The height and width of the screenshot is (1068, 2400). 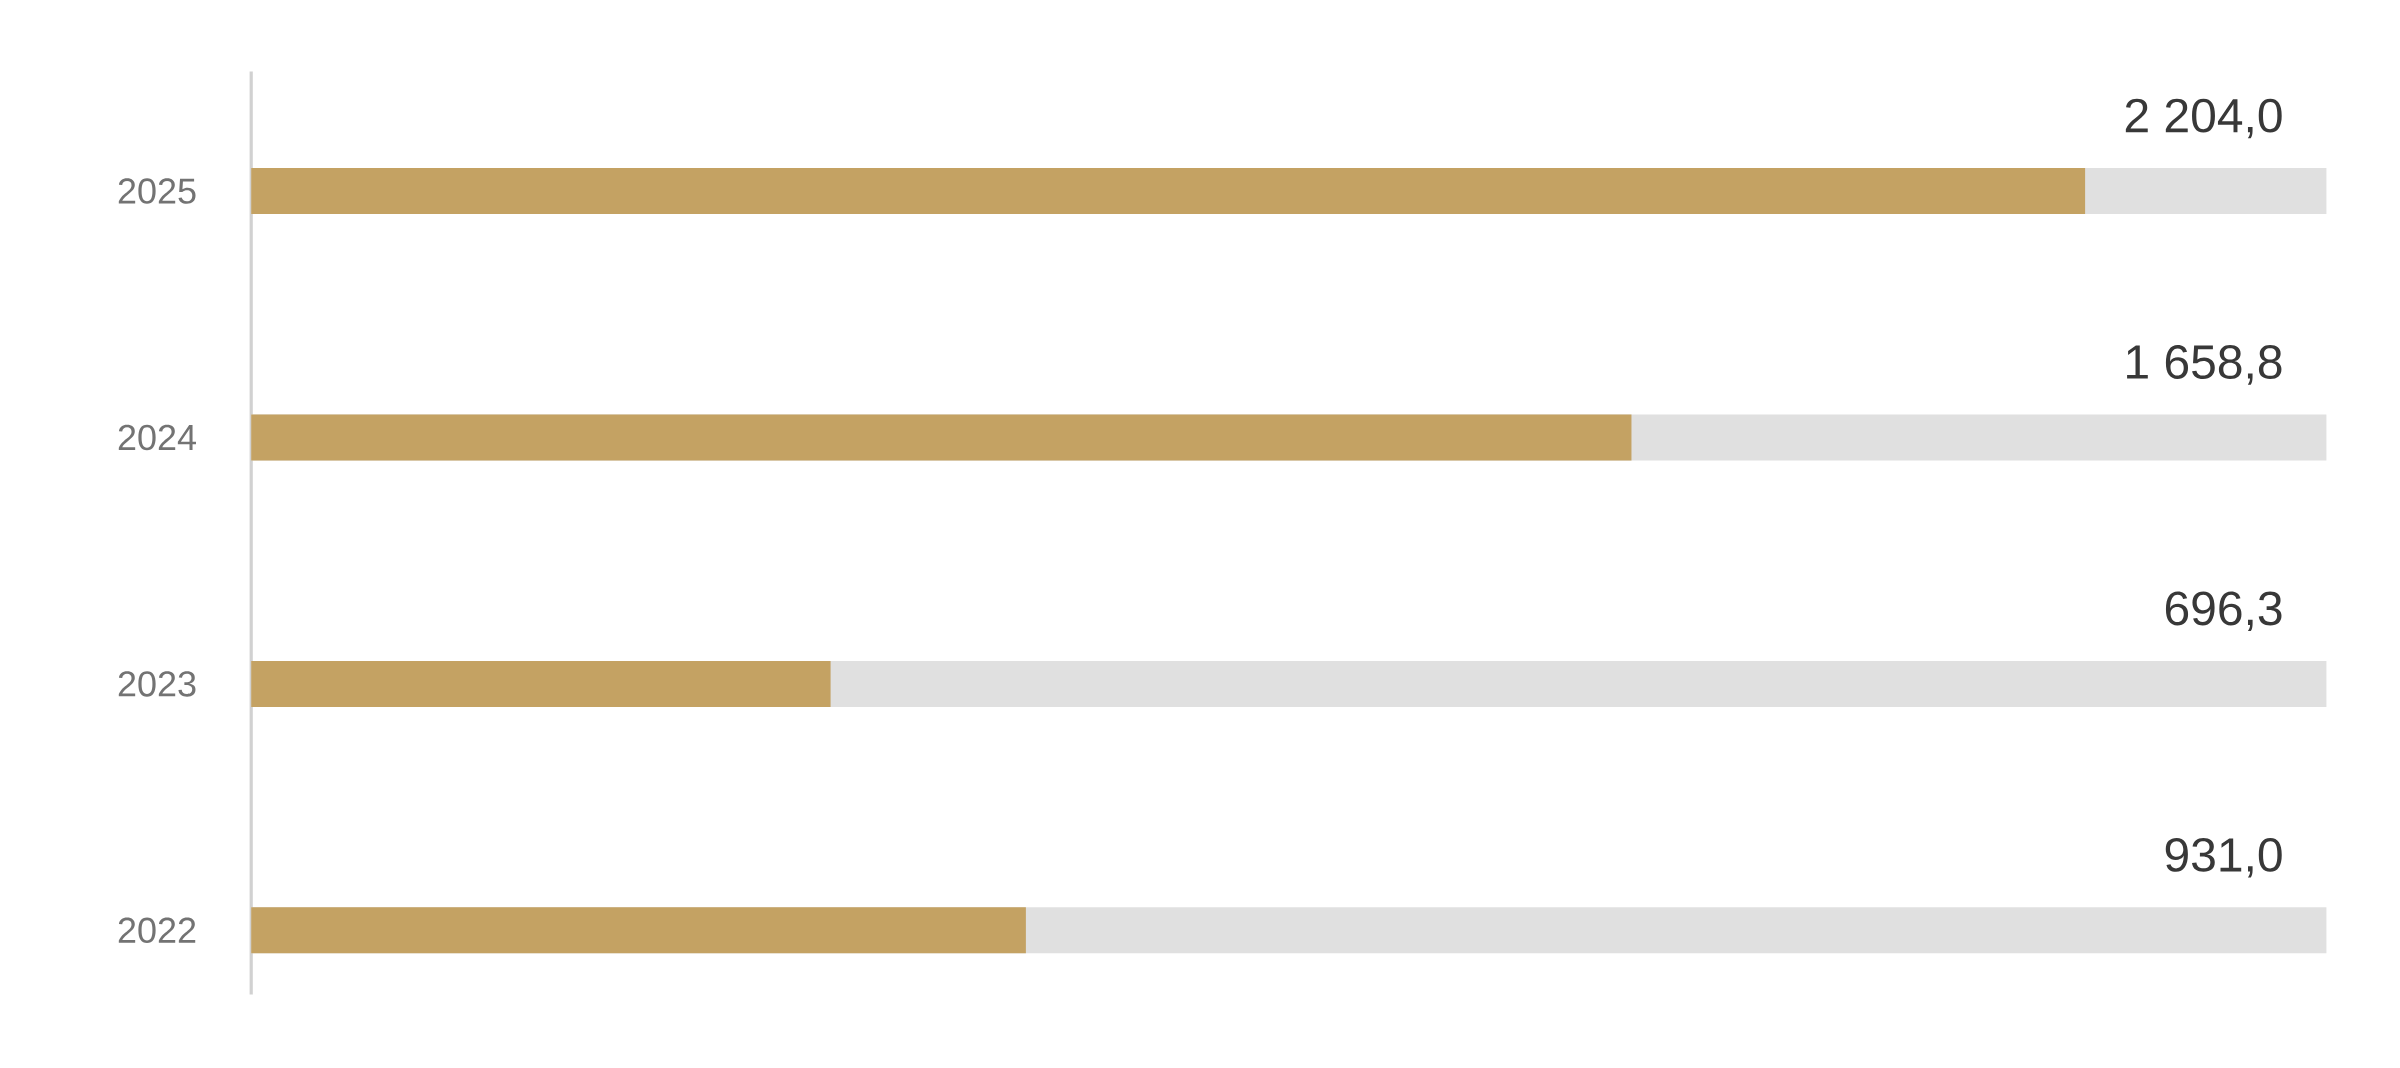 What do you see at coordinates (2223, 857) in the screenshot?
I see `data-label: 931,0` at bounding box center [2223, 857].